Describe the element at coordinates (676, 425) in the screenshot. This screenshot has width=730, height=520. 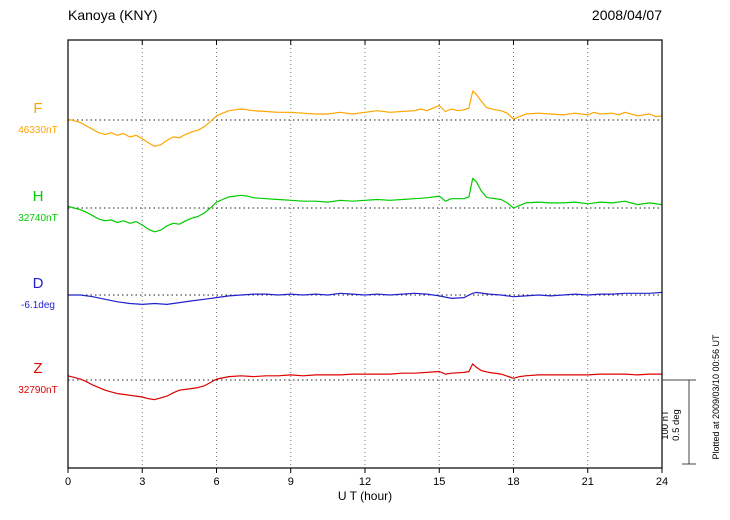
I see `scale-label-deg: 0.5 deg` at that location.